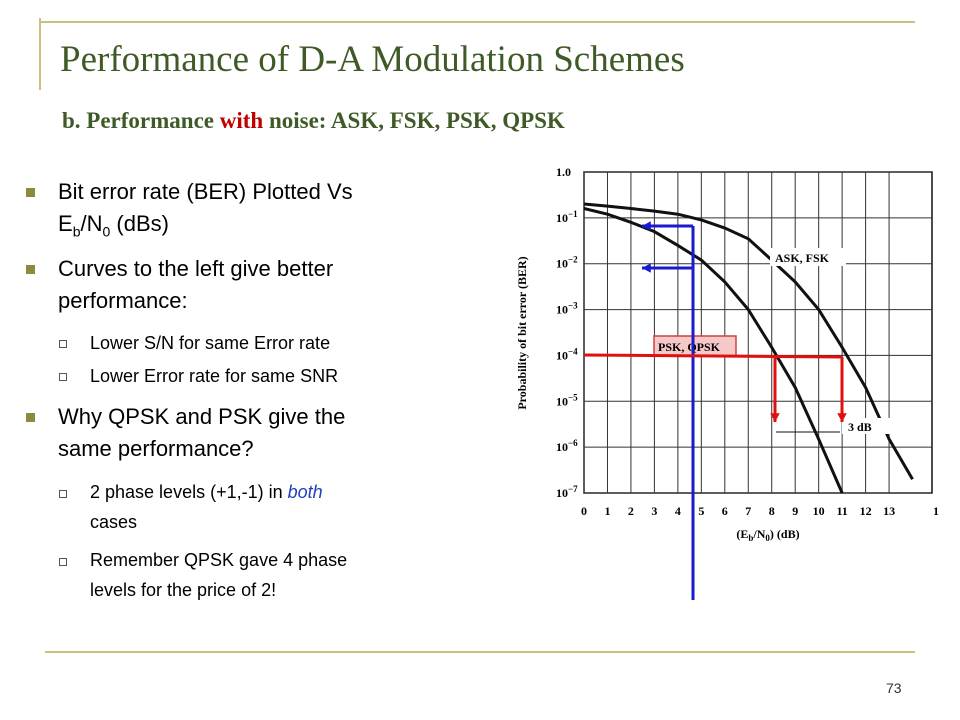  Describe the element at coordinates (860, 427) in the screenshot. I see `annotation: 3 dB` at that location.